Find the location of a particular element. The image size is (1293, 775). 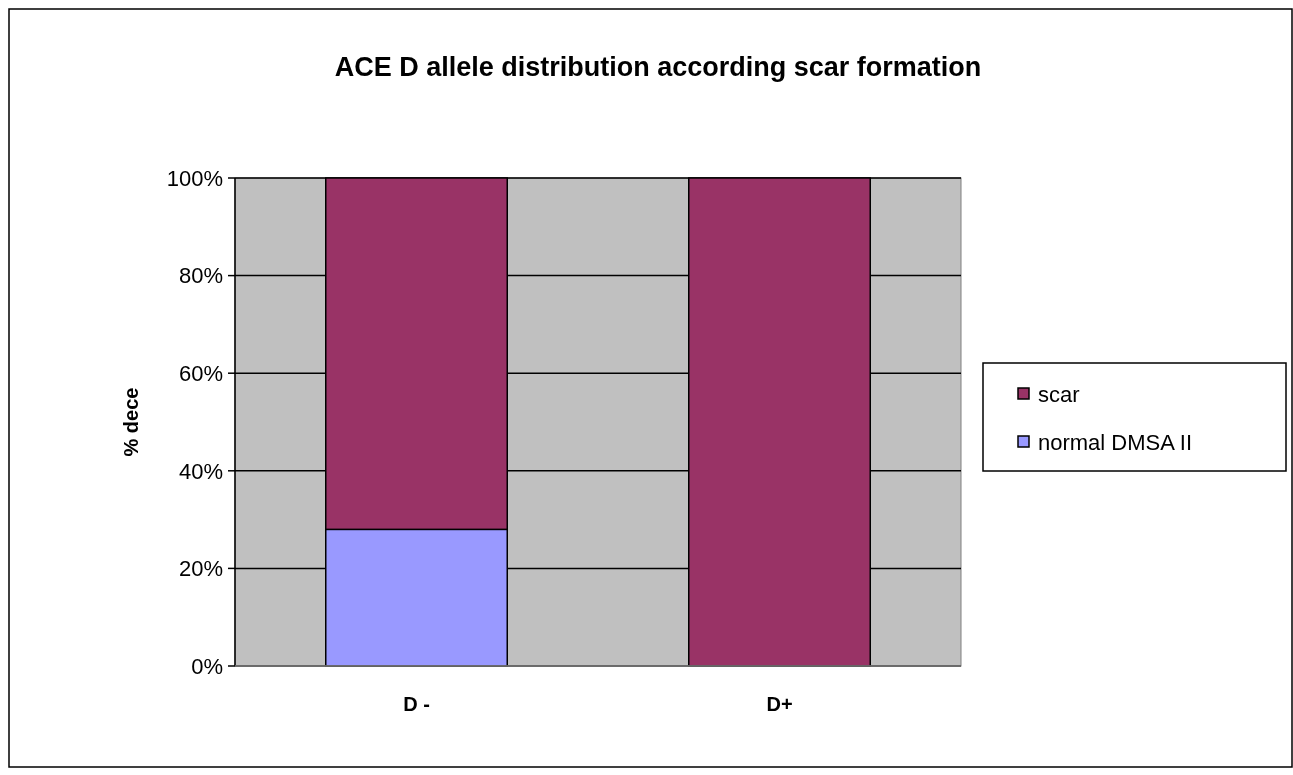

y-tick-label: 20% is located at coordinates (200, 569).